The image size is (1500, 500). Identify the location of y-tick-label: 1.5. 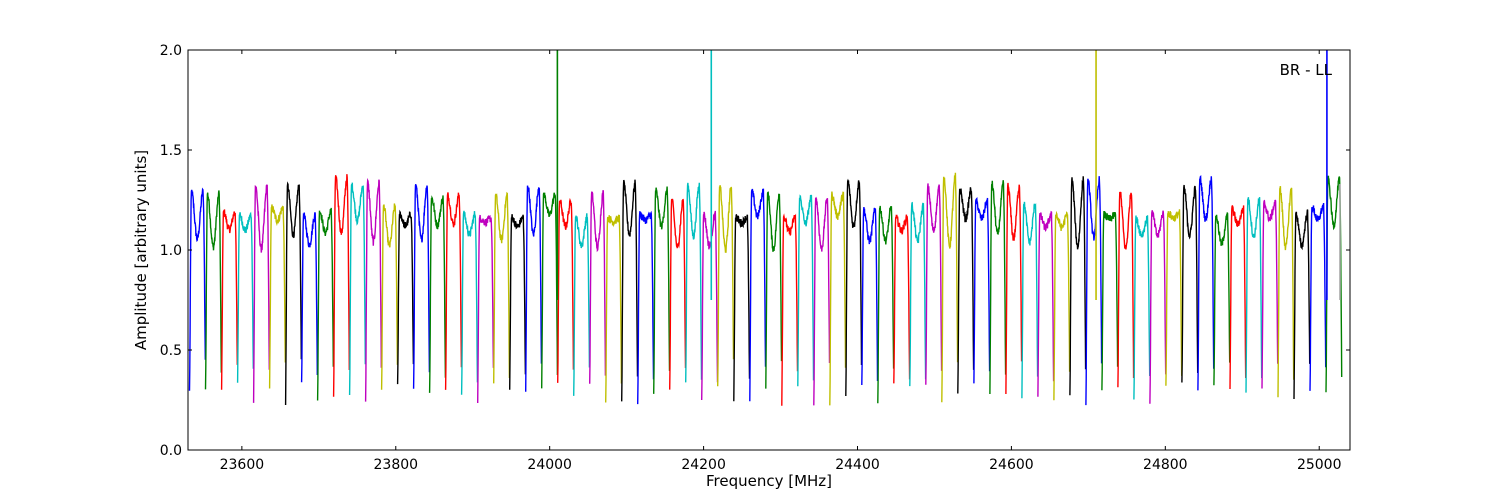
(171, 151).